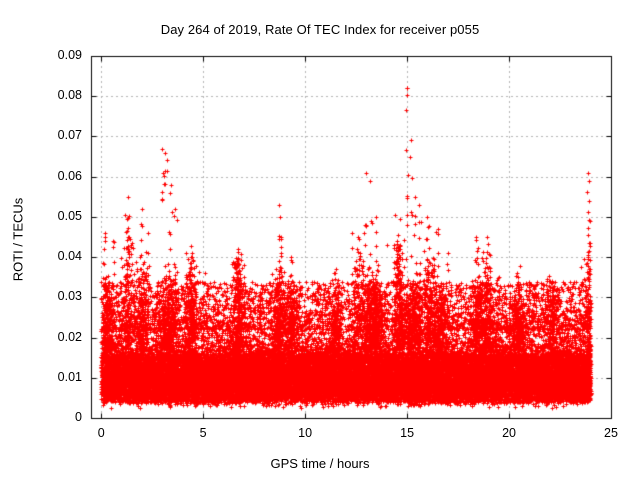 This screenshot has width=640, height=480. I want to click on y-tick-label: 0.09, so click(69, 55).